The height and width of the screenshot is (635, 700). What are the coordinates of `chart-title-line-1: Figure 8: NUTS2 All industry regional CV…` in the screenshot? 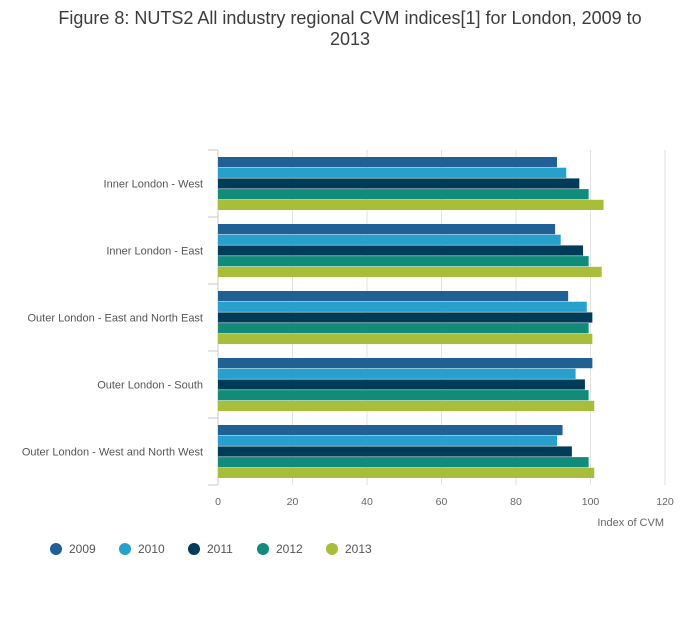 It's located at (349, 18).